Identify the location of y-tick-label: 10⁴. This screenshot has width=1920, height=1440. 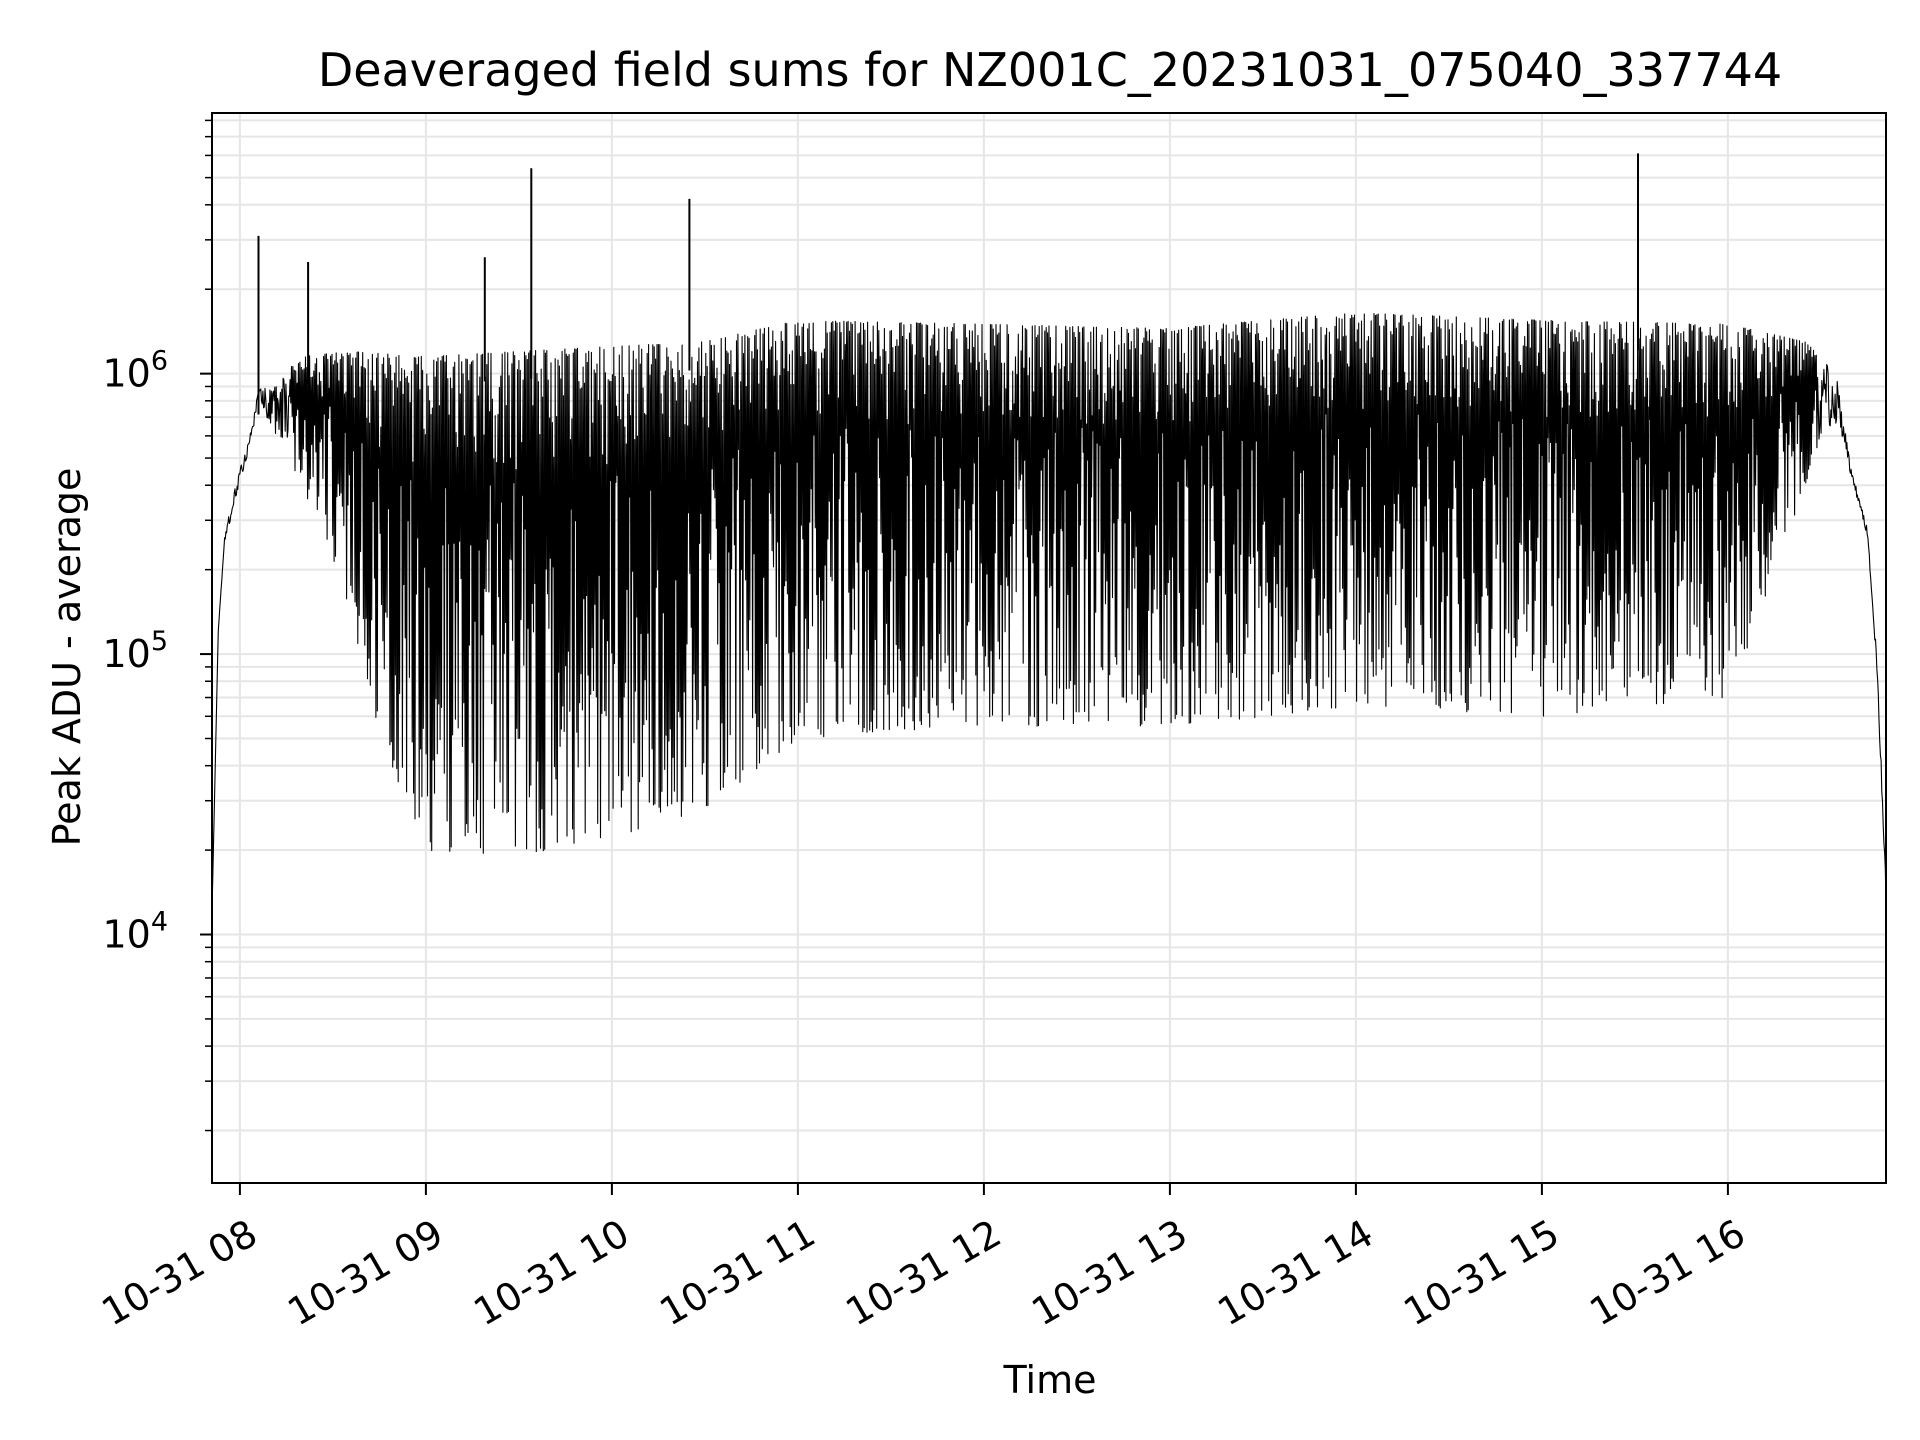
(135, 932).